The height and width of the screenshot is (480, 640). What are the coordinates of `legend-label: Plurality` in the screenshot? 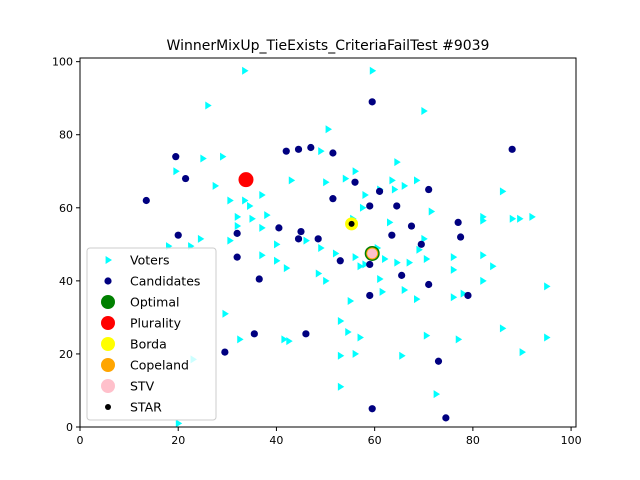 It's located at (156, 323).